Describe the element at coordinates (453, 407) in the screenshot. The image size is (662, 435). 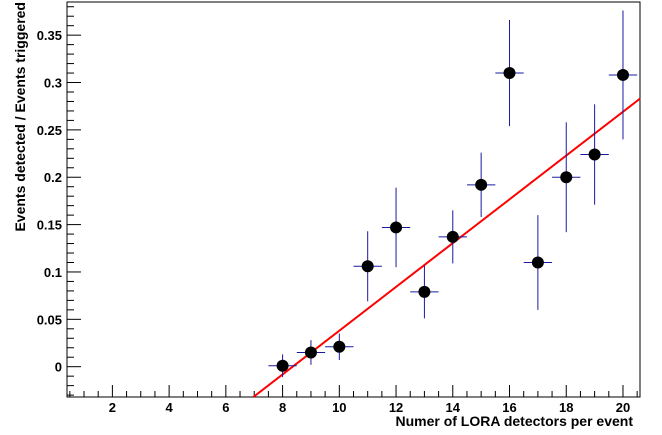
I see `x-tick-label: 14` at that location.